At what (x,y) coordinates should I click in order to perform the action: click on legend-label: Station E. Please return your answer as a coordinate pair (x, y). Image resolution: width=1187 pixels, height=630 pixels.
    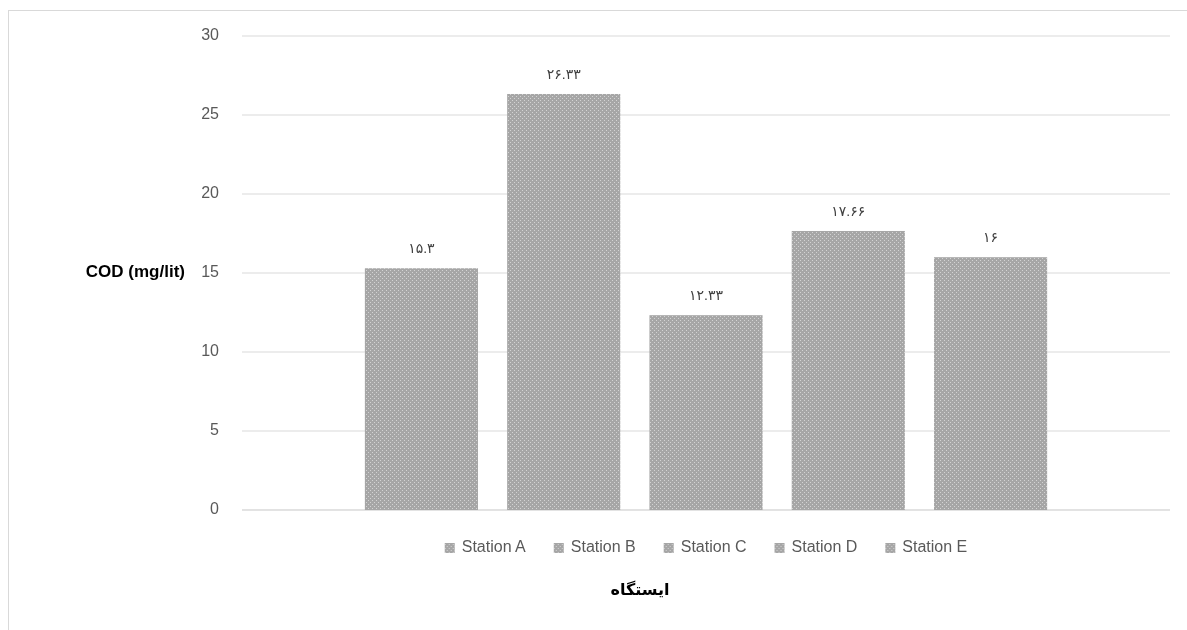
    Looking at the image, I should click on (935, 547).